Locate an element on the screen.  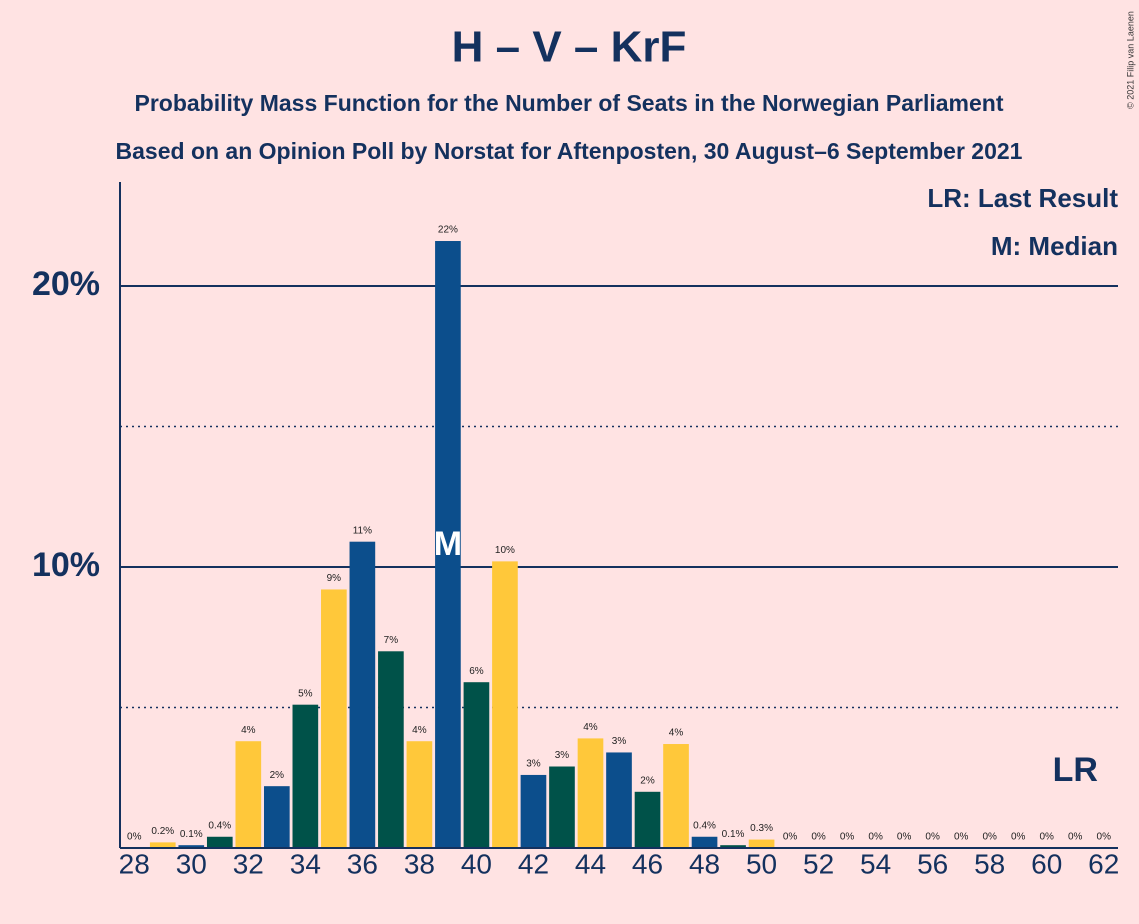
legend-entry: LR: Last Result is located at coordinates (1022, 198).